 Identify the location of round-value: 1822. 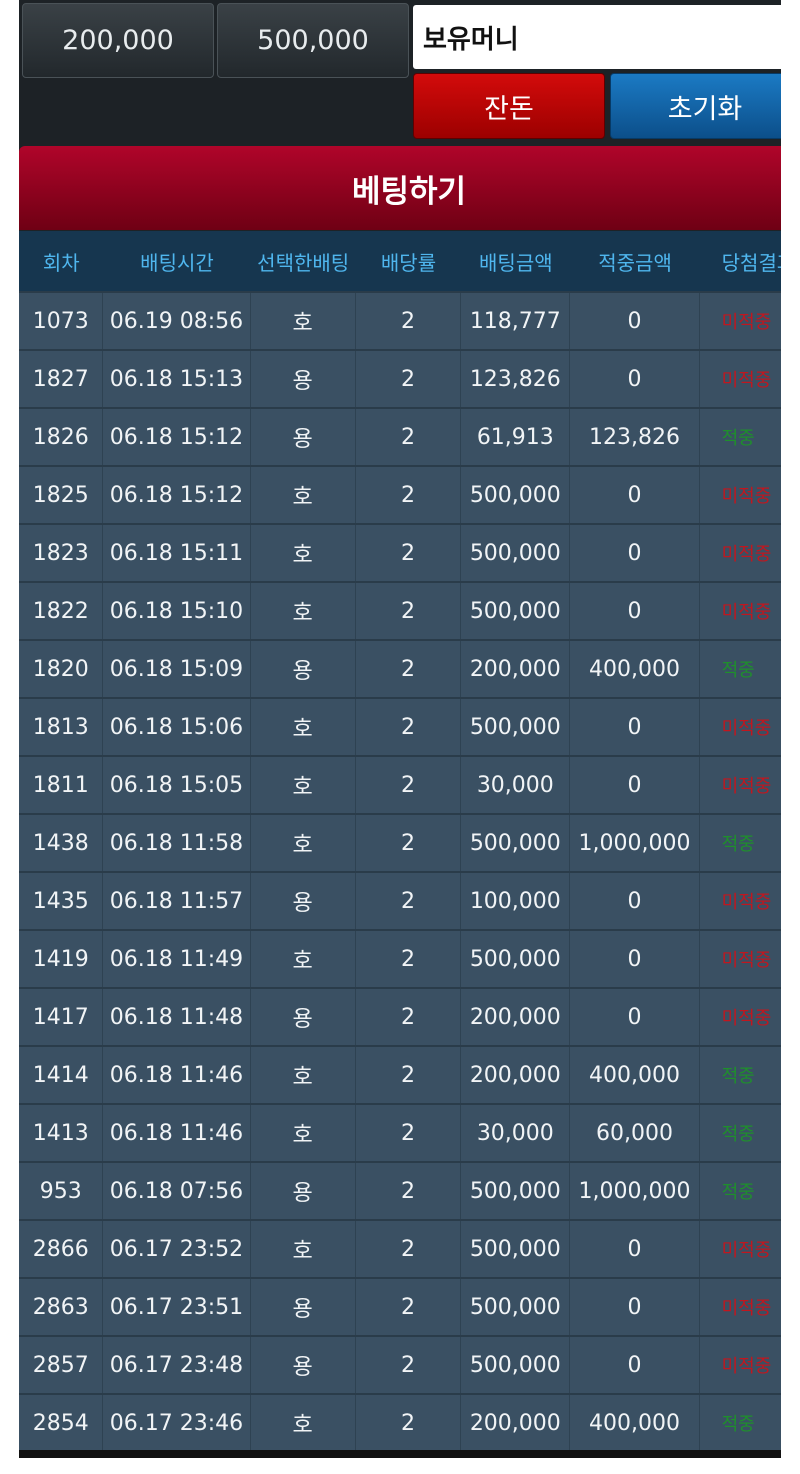
(60, 611).